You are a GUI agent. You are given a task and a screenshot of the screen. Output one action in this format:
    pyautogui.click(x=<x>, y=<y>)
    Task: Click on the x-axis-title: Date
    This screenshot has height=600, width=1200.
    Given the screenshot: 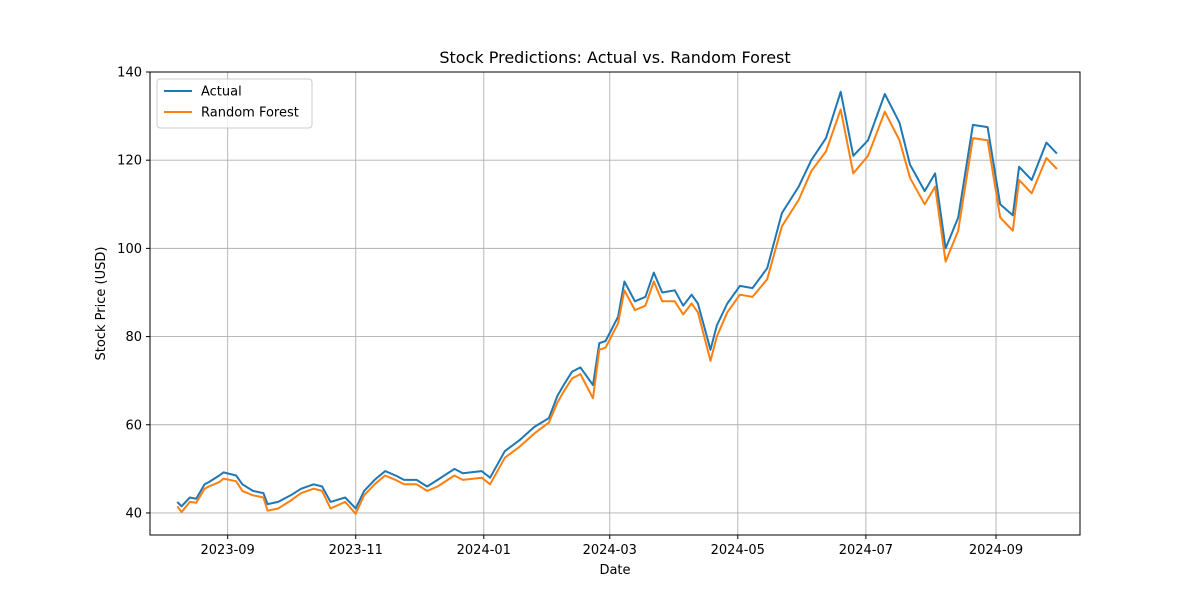 What is the action you would take?
    pyautogui.click(x=614, y=570)
    